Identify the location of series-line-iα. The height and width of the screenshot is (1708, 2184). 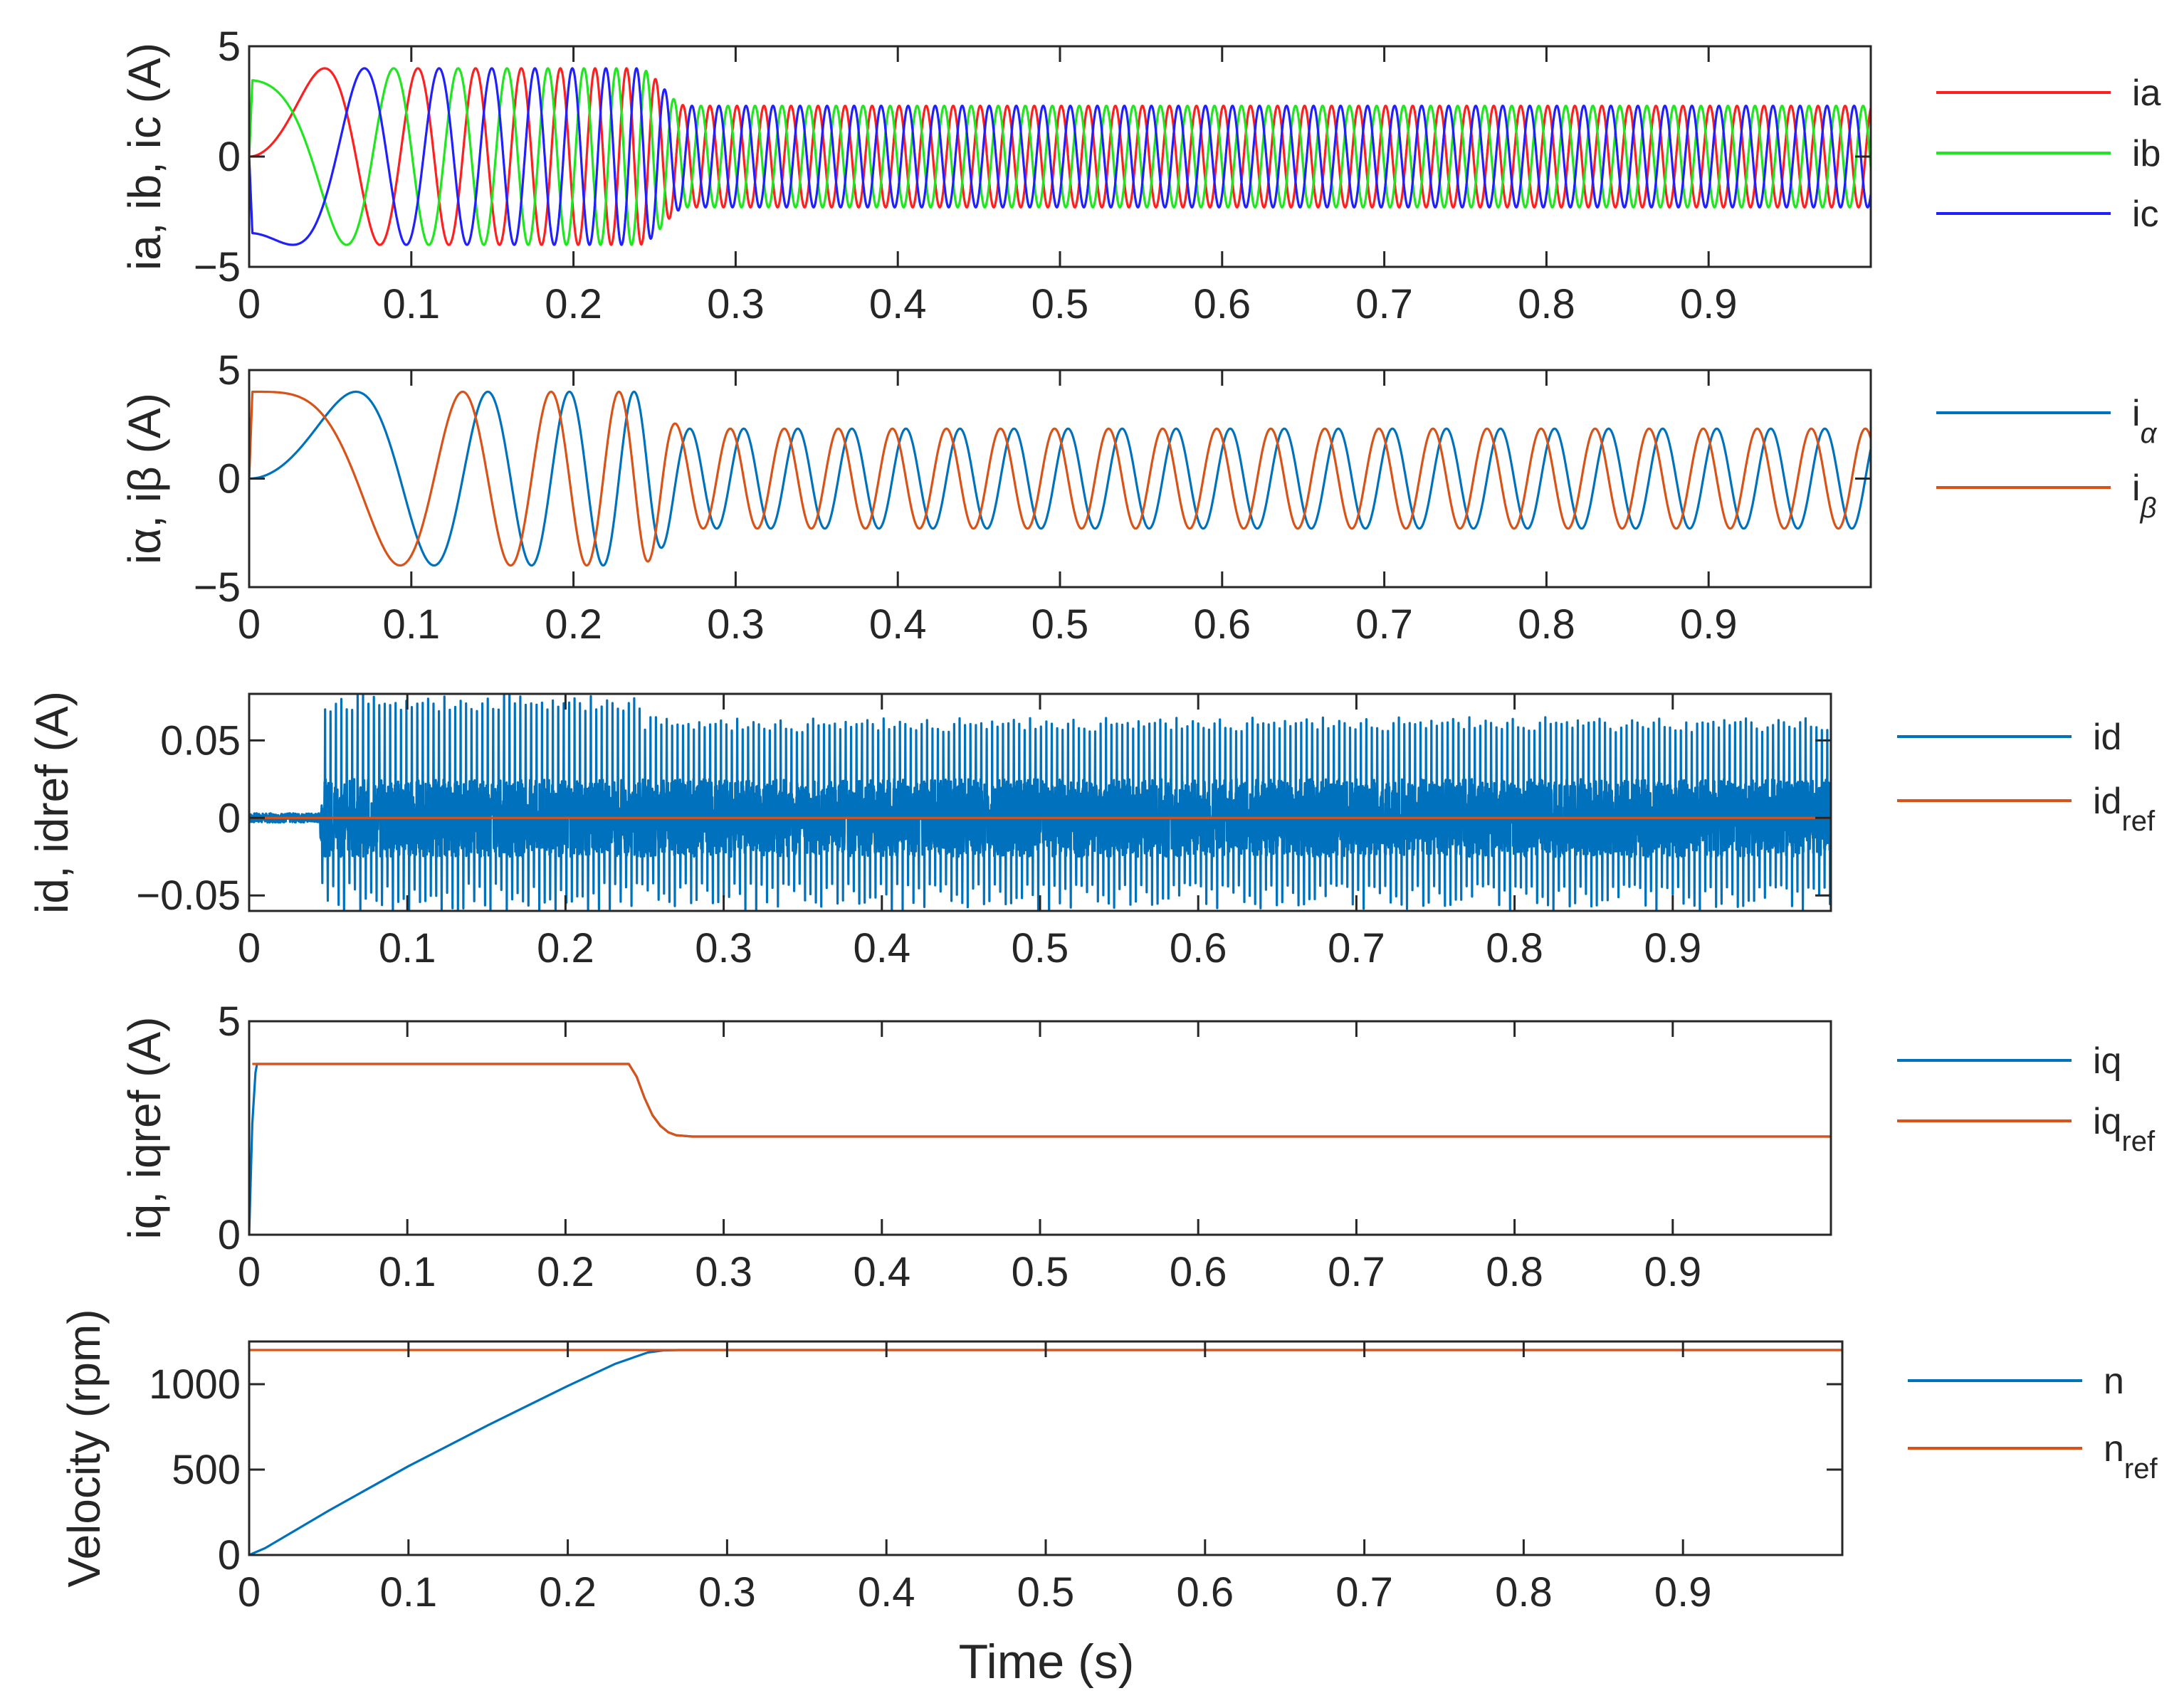
(1060, 479).